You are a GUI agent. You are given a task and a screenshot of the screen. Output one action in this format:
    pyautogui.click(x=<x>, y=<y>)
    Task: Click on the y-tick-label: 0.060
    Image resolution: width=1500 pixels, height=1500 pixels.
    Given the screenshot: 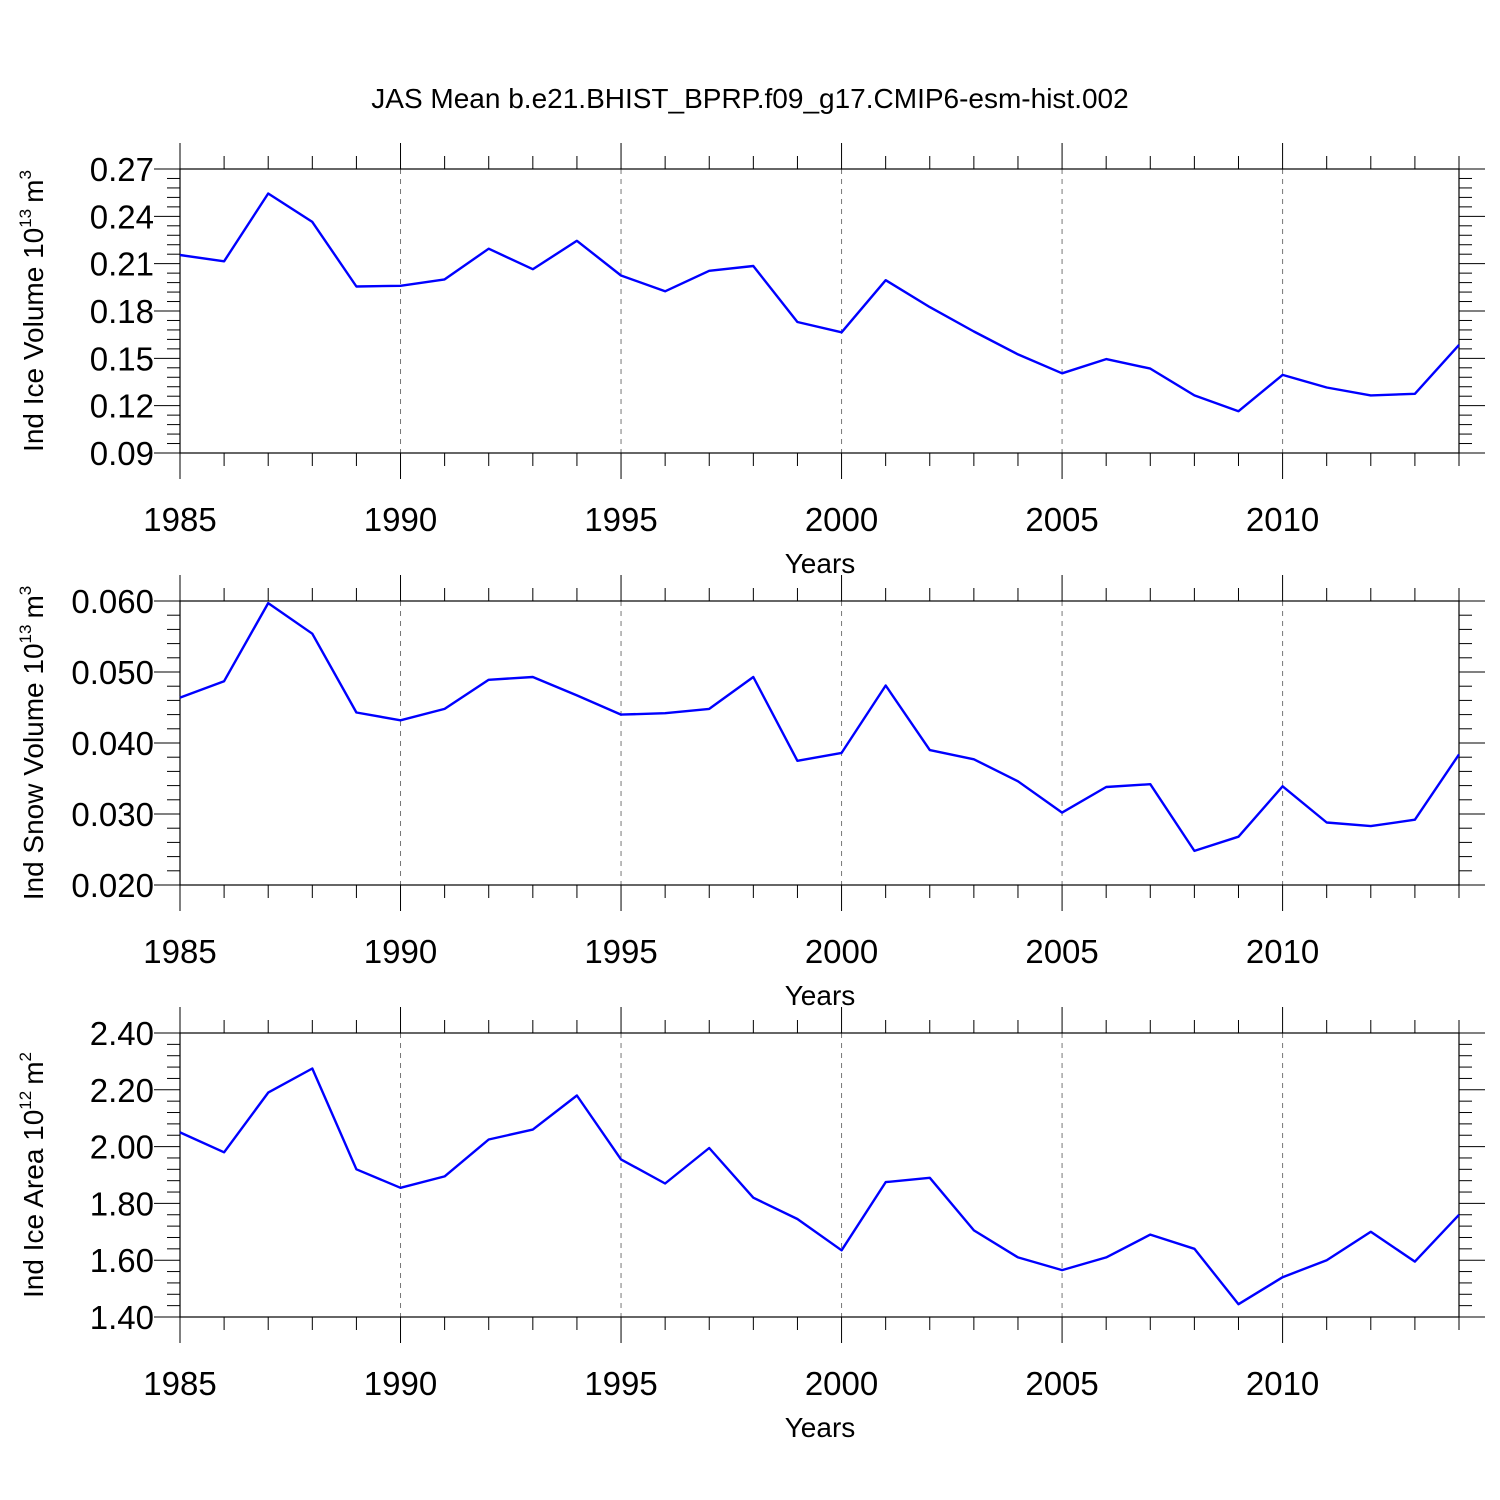 What is the action you would take?
    pyautogui.click(x=112, y=601)
    